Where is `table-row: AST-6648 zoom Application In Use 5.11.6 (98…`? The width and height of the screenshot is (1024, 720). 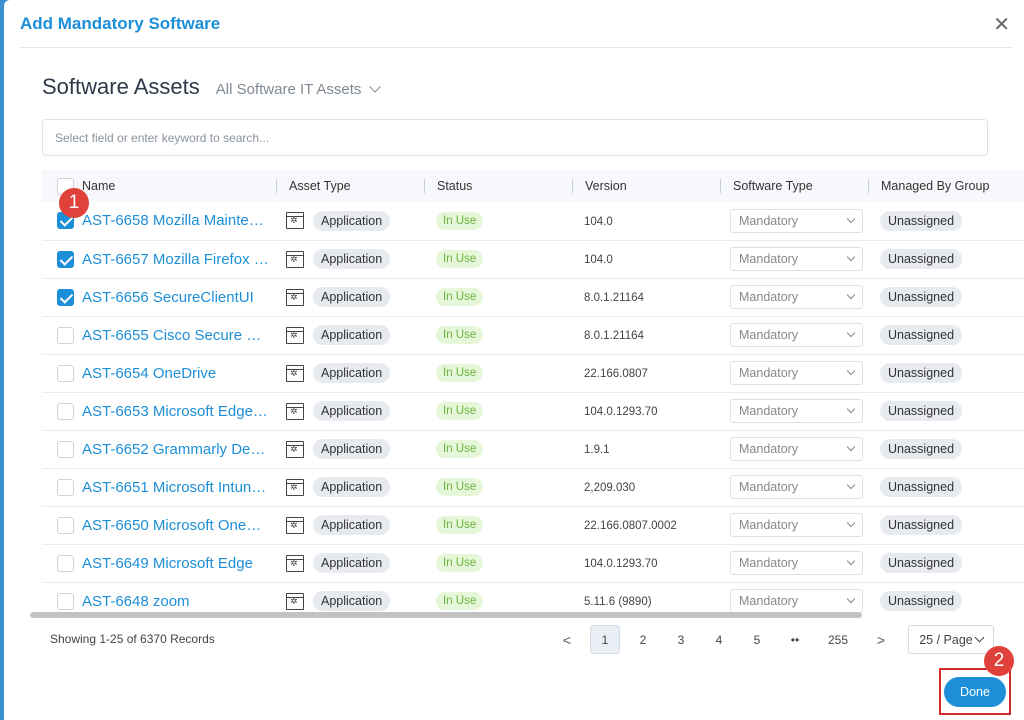
table-row: AST-6648 zoom Application In Use 5.11.6 (98… is located at coordinates (533, 599).